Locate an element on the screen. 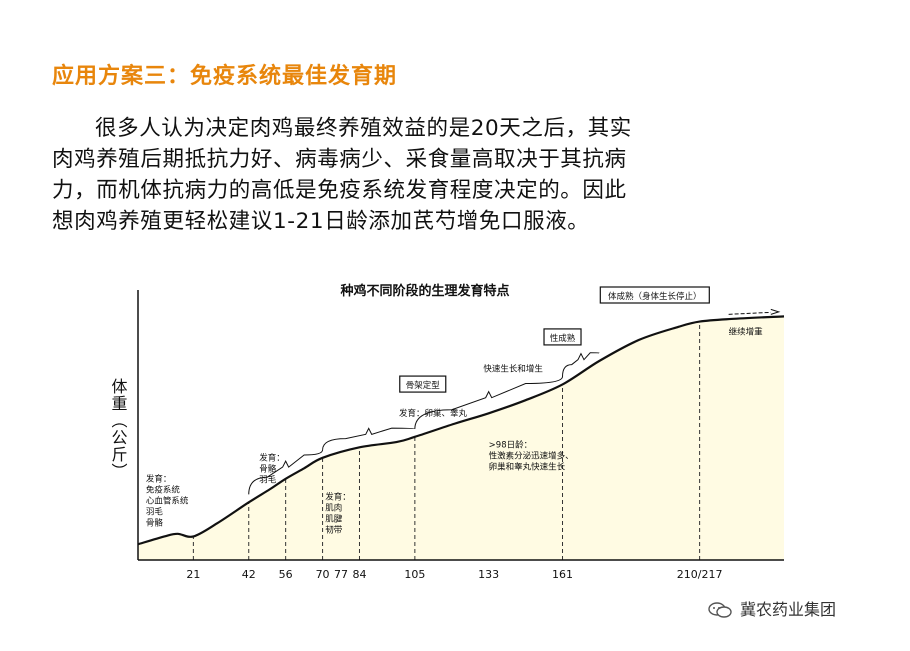  intro-line-4: 想肉鸡养殖更轻松建议1-21日龄添加芪芍增免口服液。 is located at coordinates (321, 221).